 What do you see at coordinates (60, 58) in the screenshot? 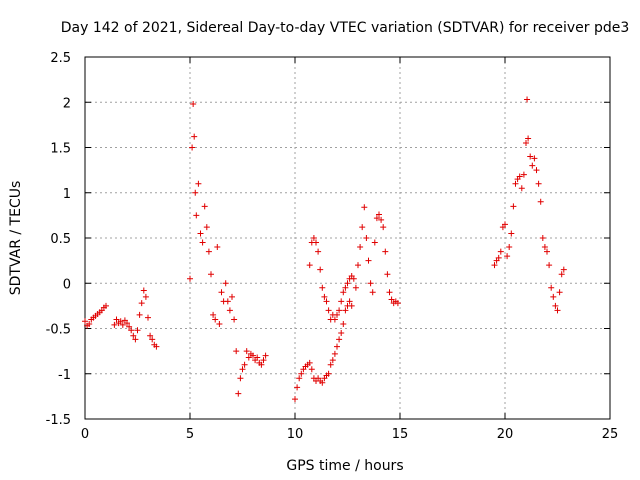
I see `y-tick-label: 2.5` at bounding box center [60, 58].